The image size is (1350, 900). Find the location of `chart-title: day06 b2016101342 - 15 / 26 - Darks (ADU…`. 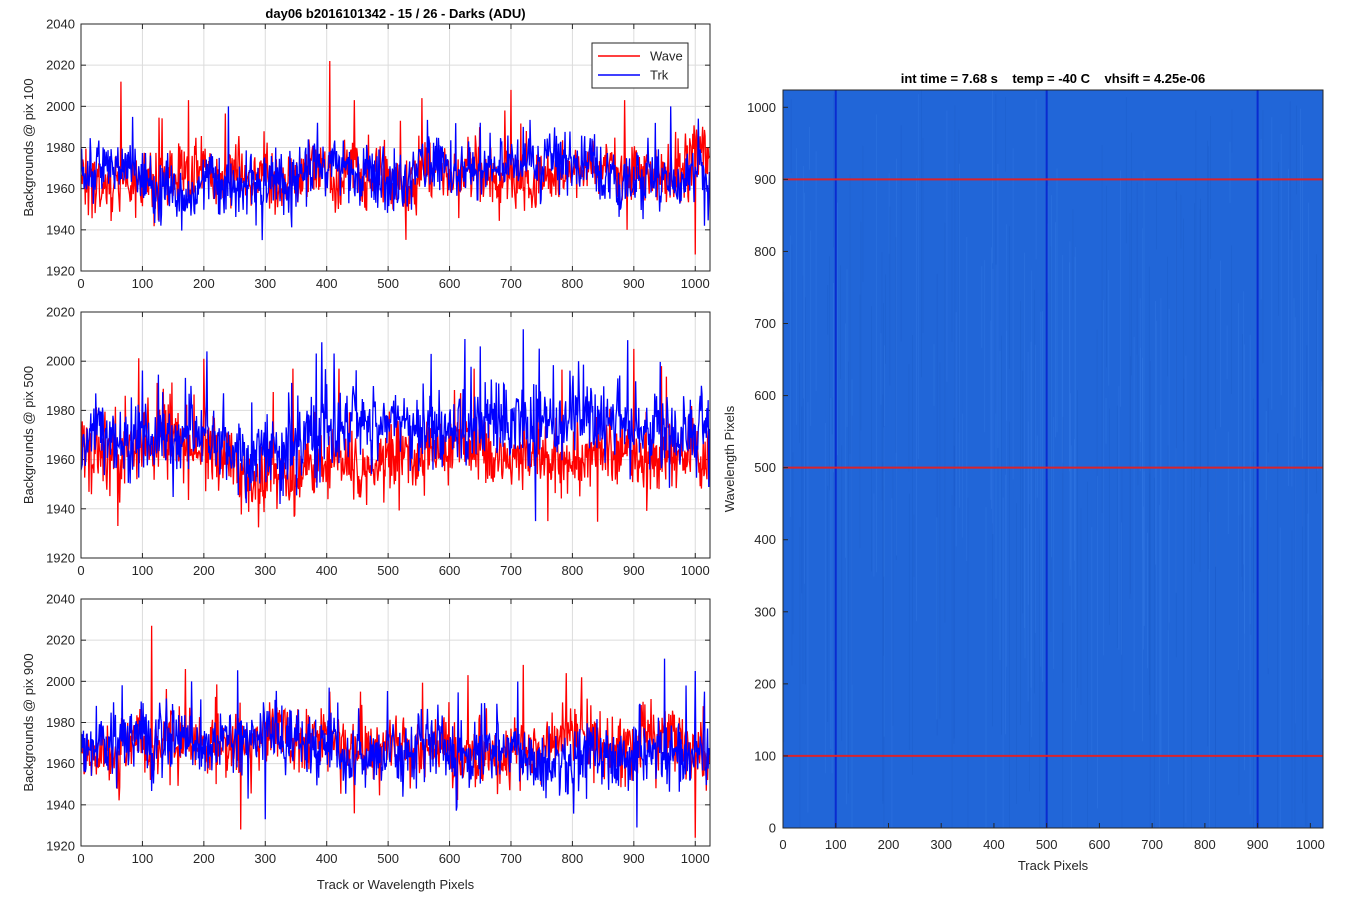

chart-title: day06 b2016101342 - 15 / 26 - Darks (ADU… is located at coordinates (395, 13).